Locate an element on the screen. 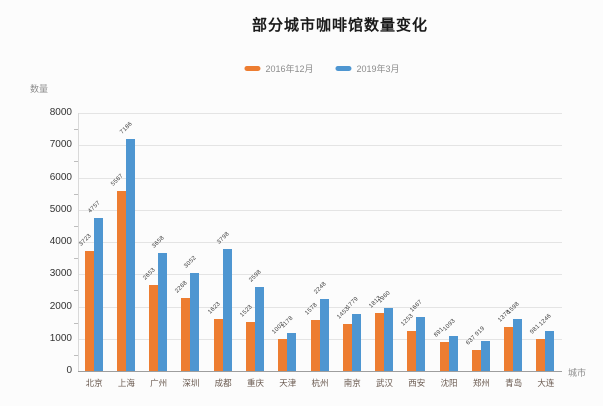 The height and width of the screenshot is (406, 603). bar-value-label: 2653 is located at coordinates (150, 275).